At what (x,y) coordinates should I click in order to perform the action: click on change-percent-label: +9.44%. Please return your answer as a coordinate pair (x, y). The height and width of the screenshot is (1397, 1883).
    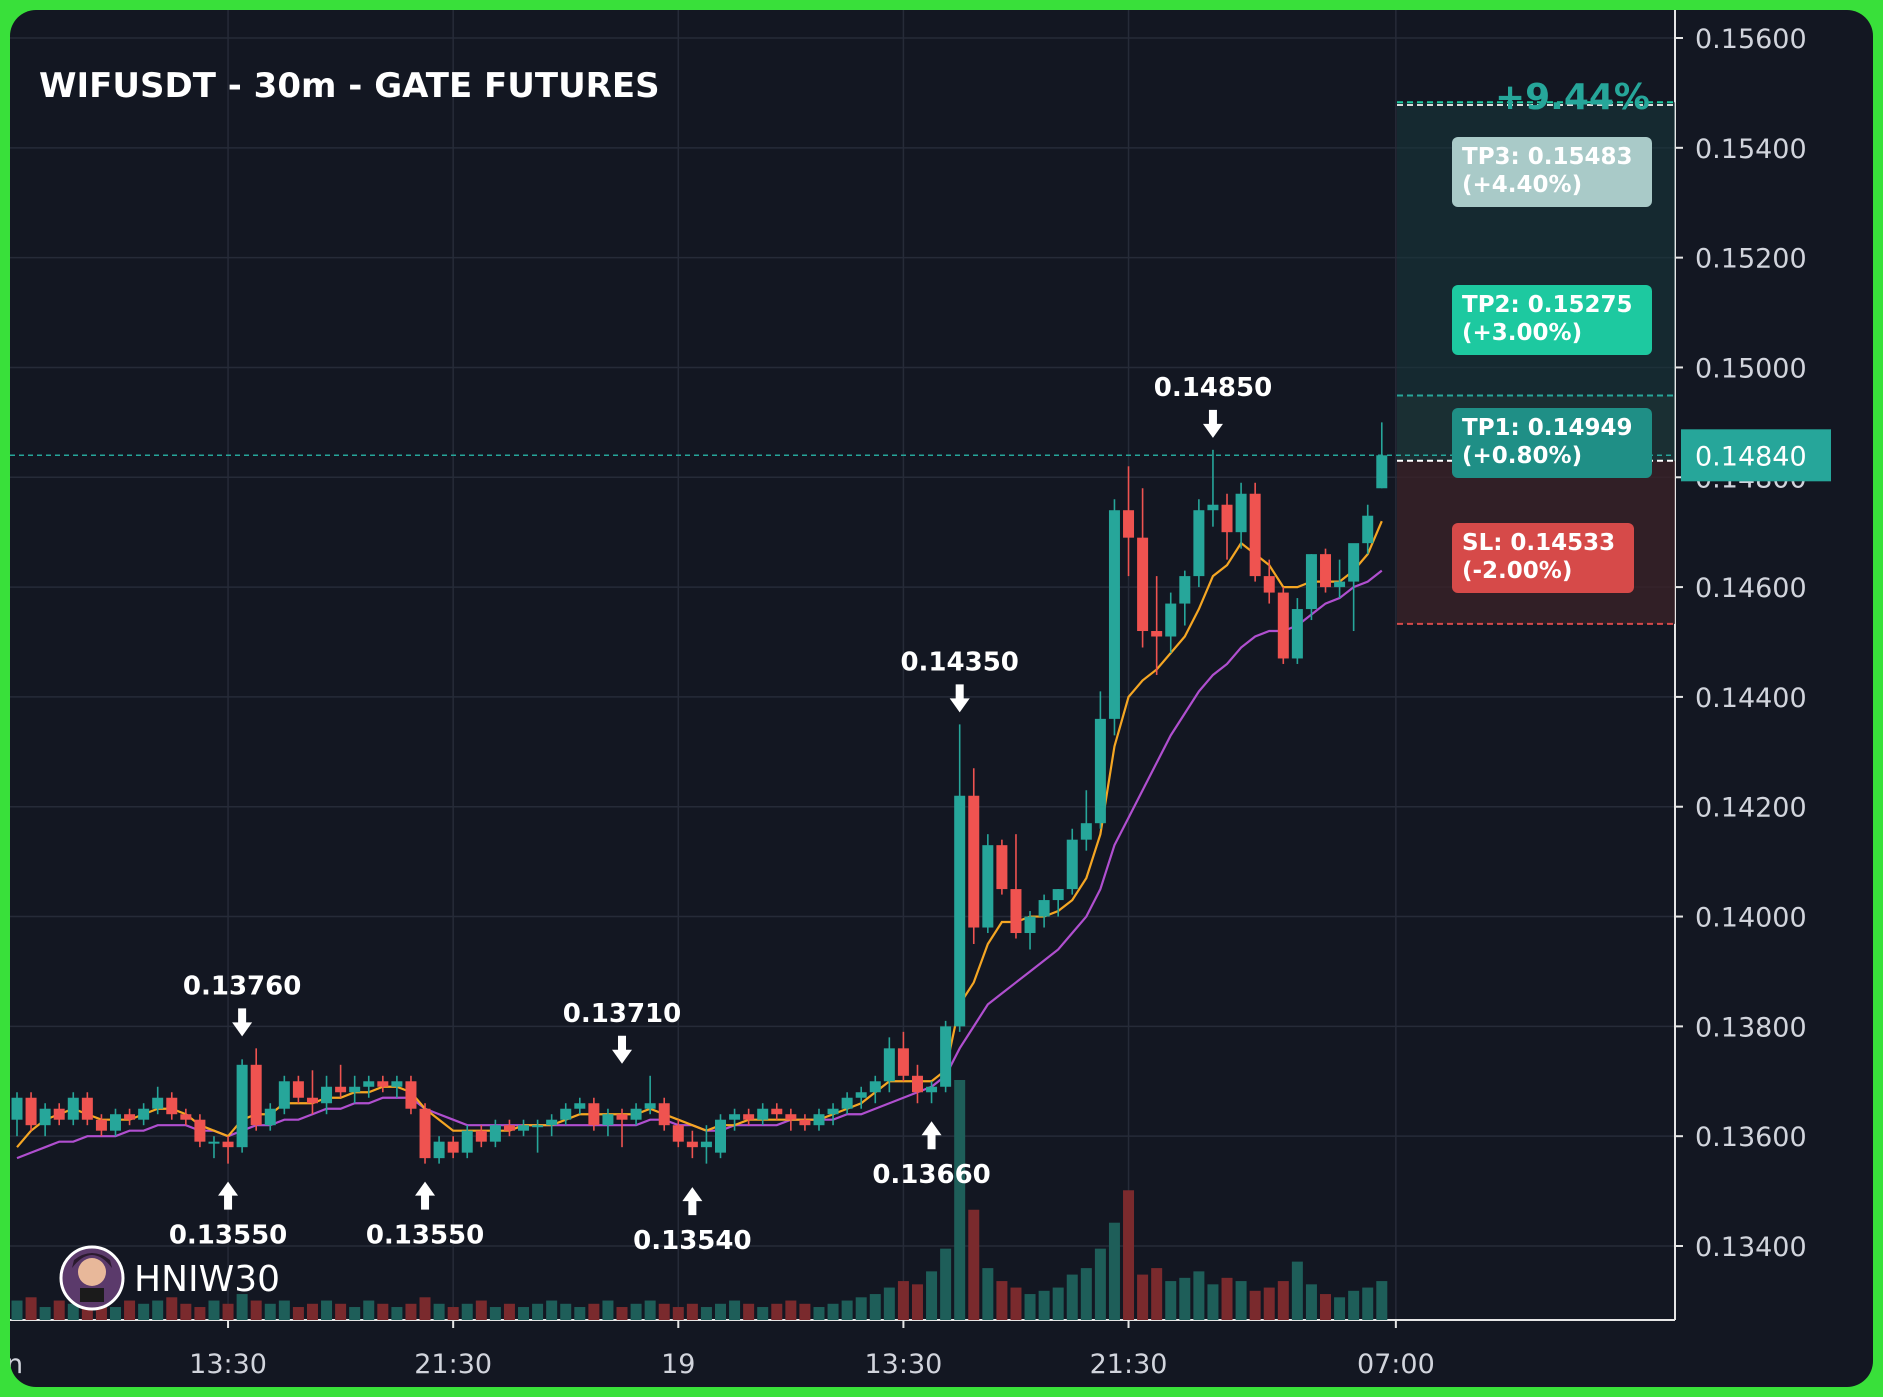
    Looking at the image, I should click on (1572, 97).